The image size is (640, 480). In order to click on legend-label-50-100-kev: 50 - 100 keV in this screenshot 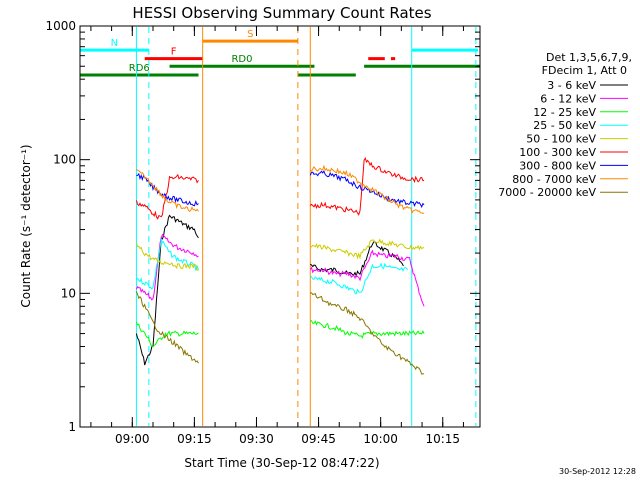, I will do `click(561, 139)`.